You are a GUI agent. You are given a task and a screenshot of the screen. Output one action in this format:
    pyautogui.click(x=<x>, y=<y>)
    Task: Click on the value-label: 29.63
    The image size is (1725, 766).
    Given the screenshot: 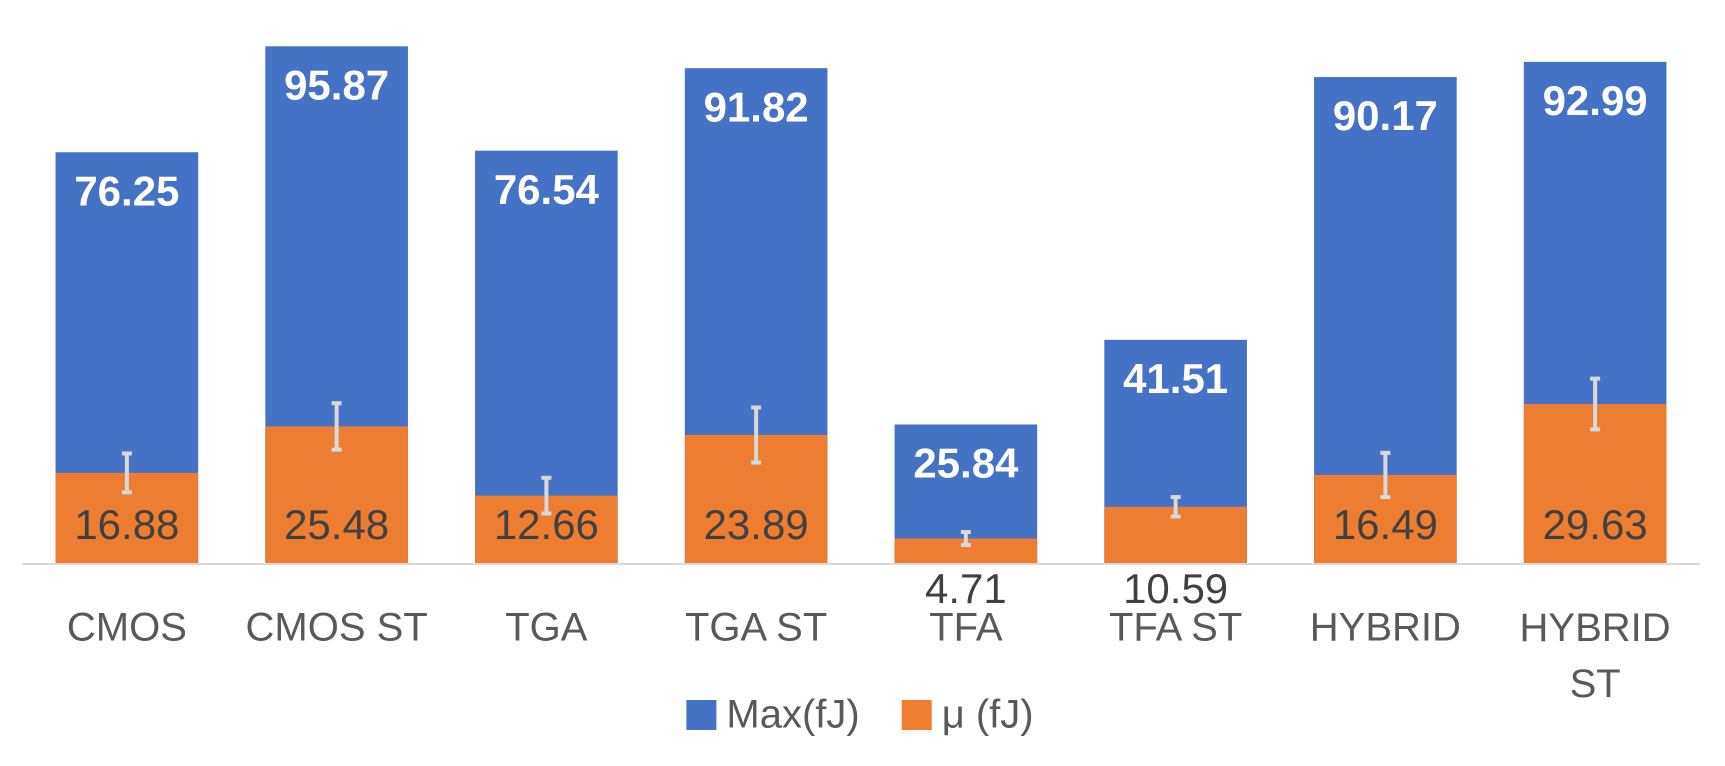 What is the action you would take?
    pyautogui.click(x=1595, y=524)
    